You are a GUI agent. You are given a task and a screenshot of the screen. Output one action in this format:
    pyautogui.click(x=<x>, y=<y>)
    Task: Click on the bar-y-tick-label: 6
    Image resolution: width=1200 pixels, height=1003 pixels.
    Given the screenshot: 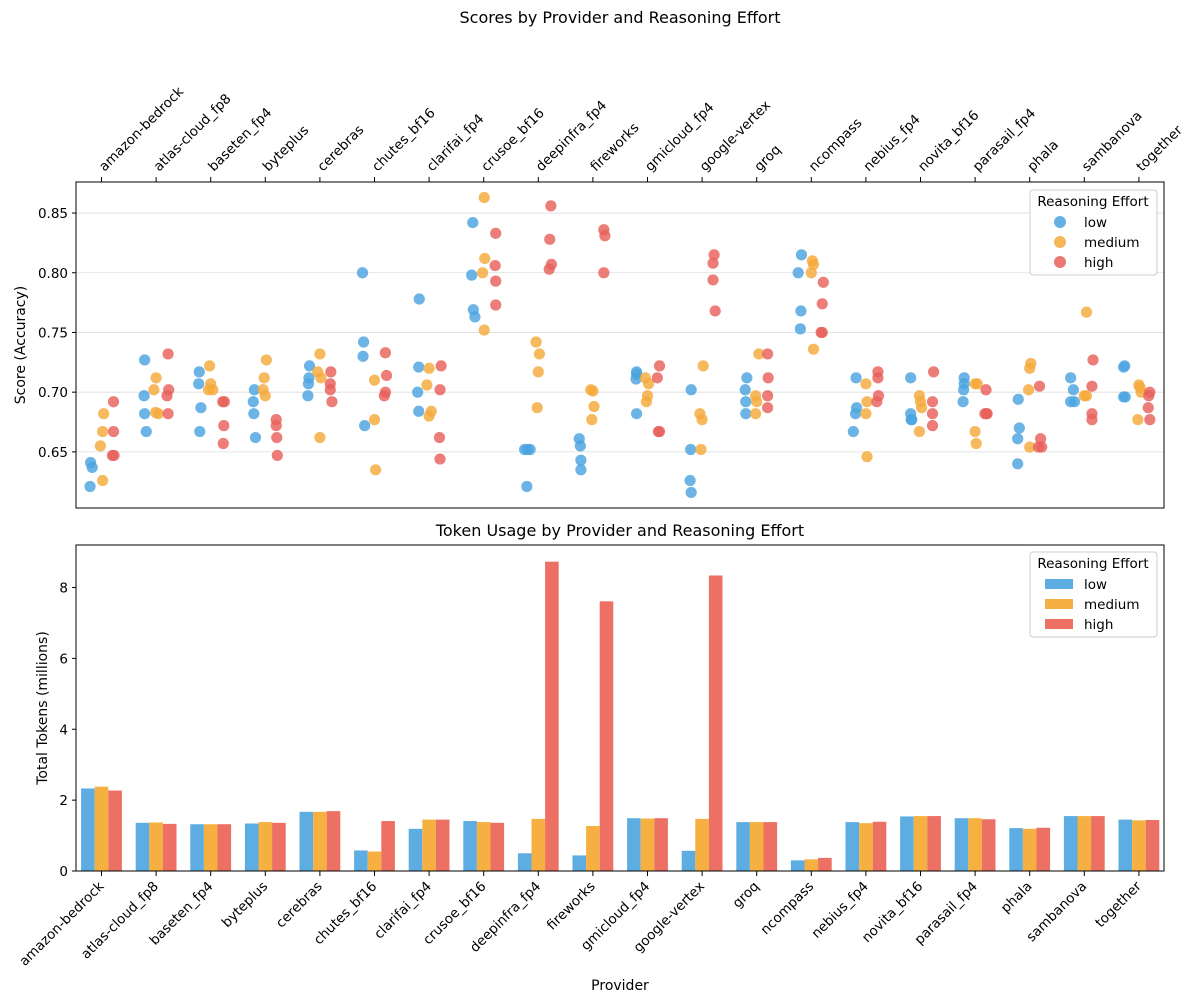 What is the action you would take?
    pyautogui.click(x=63, y=659)
    